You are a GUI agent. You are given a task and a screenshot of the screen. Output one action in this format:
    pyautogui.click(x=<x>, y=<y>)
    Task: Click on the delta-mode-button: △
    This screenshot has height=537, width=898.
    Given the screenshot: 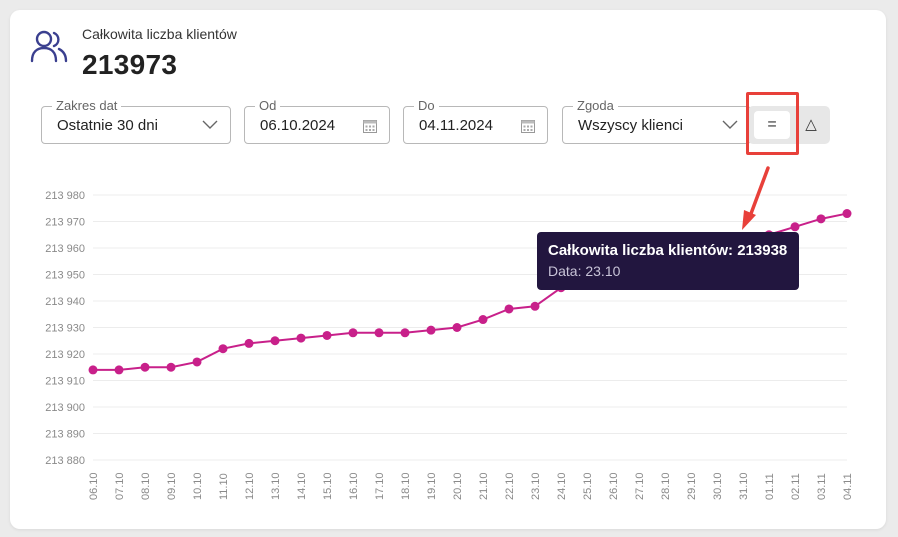 What is the action you would take?
    pyautogui.click(x=811, y=124)
    